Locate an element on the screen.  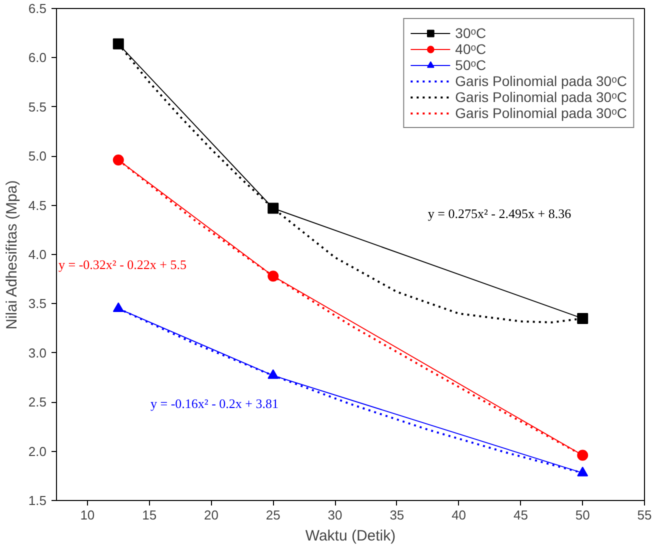
y-tick-label: 2.5 is located at coordinates (37, 402).